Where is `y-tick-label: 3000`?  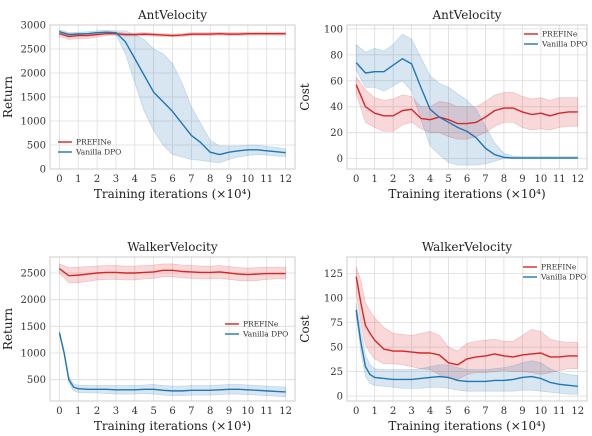 y-tick-label: 3000 is located at coordinates (33, 26).